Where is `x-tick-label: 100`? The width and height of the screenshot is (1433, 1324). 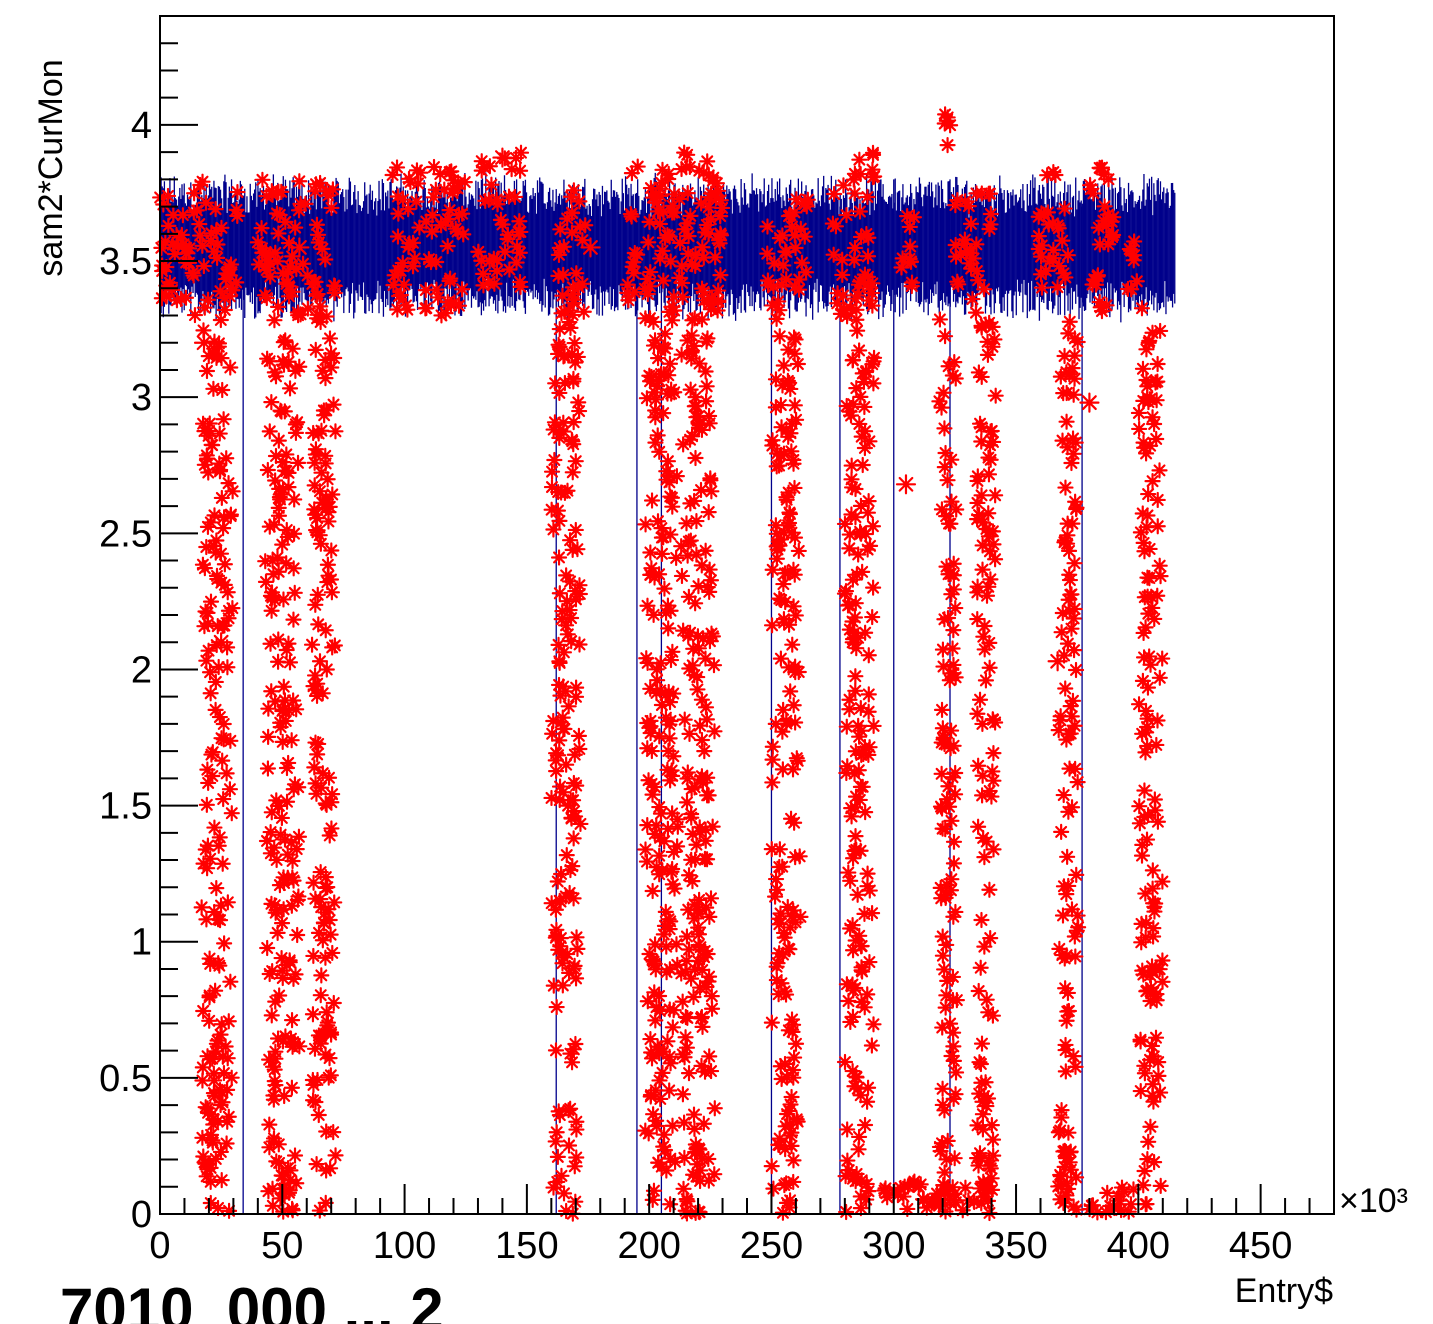 x-tick-label: 100 is located at coordinates (404, 1246).